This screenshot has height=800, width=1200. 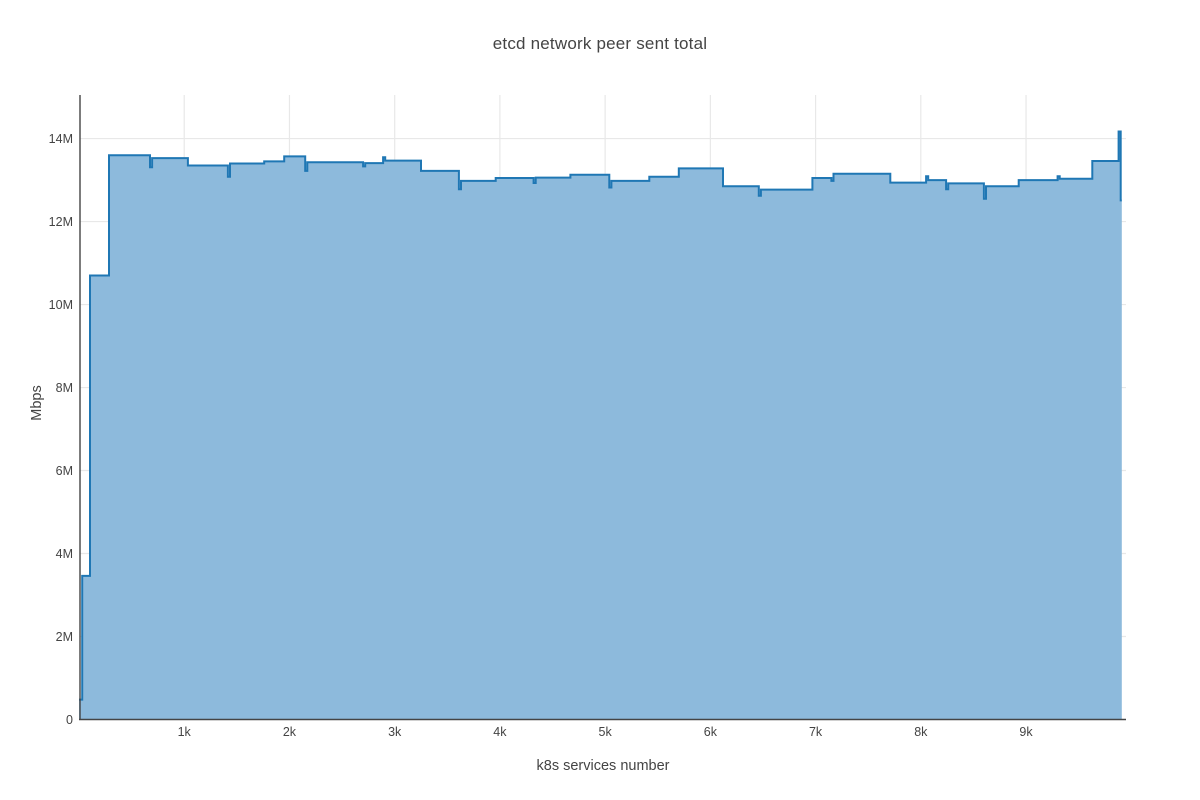 I want to click on x-tick-label: 6k, so click(x=711, y=732).